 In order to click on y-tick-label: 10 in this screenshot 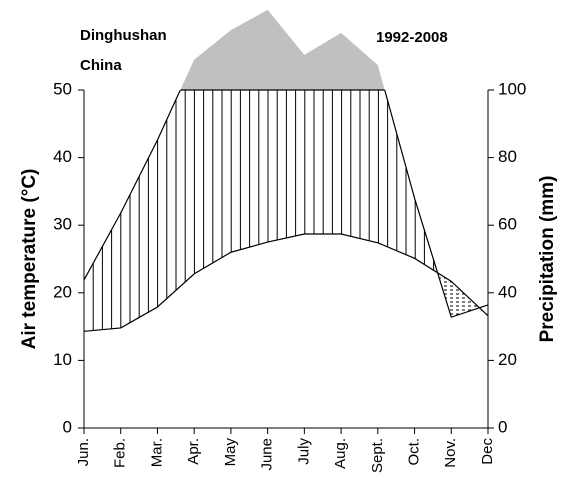, I will do `click(62, 359)`.